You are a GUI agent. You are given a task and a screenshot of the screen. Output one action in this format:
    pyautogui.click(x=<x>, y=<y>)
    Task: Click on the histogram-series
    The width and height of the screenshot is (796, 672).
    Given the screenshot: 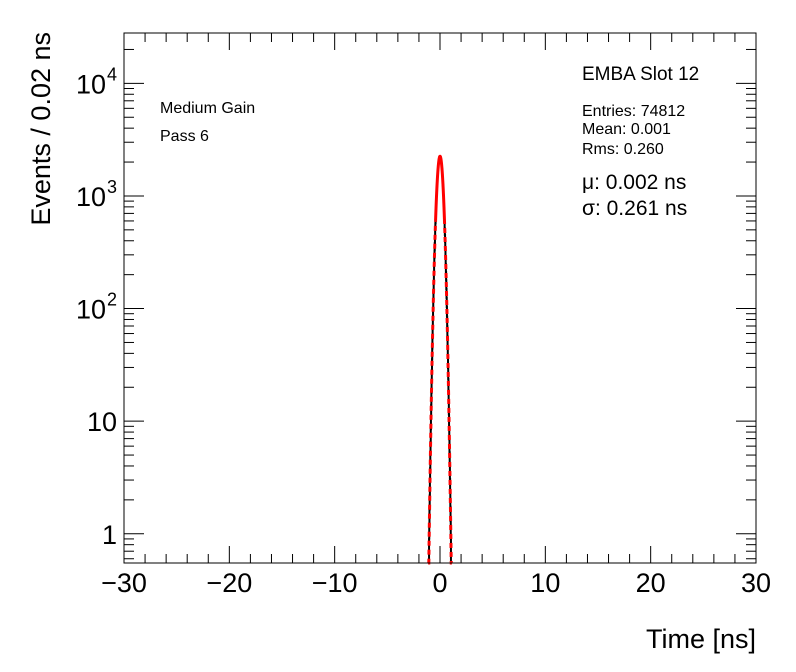 What is the action you would take?
    pyautogui.click(x=440, y=359)
    